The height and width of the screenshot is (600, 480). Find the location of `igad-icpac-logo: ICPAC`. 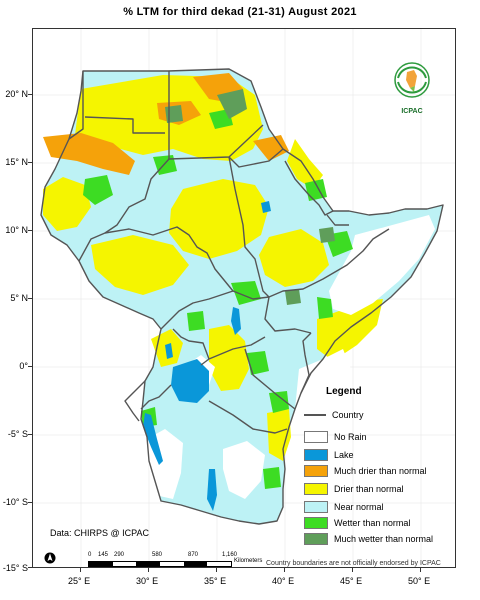

igad-icpac-logo: ICPAC is located at coordinates (412, 88).